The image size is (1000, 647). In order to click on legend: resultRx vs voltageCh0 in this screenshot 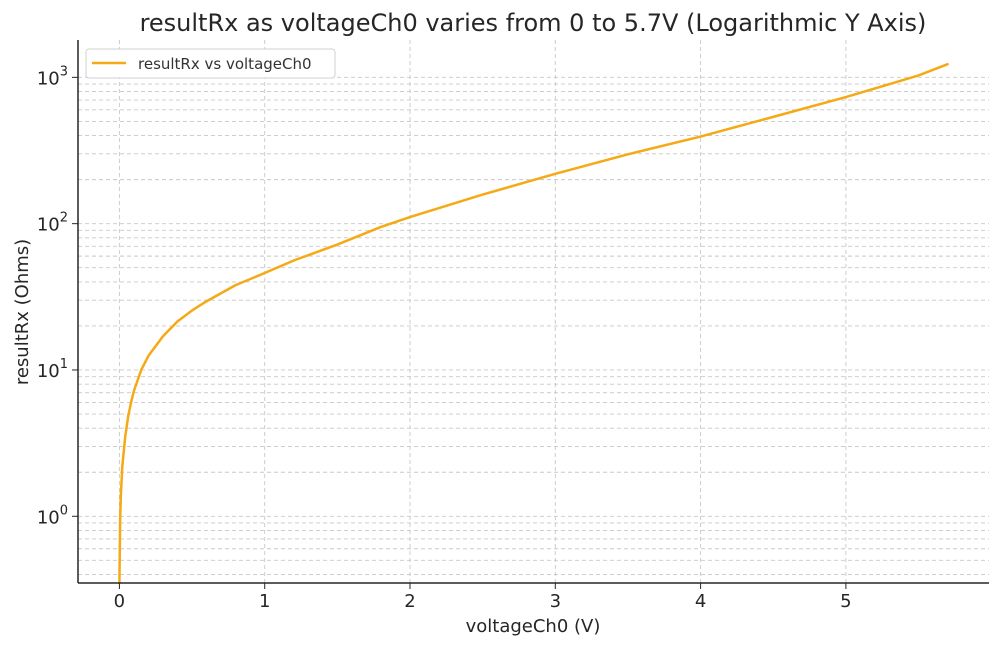, I will do `click(210, 63)`.